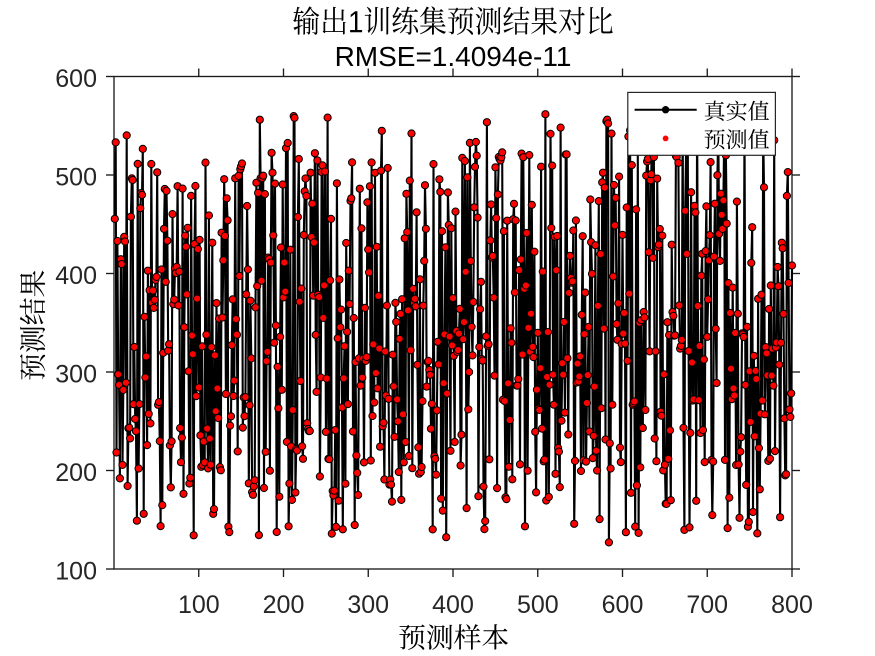 This screenshot has height=656, width=875. Describe the element at coordinates (792, 605) in the screenshot. I see `svg-text: 800` at that location.